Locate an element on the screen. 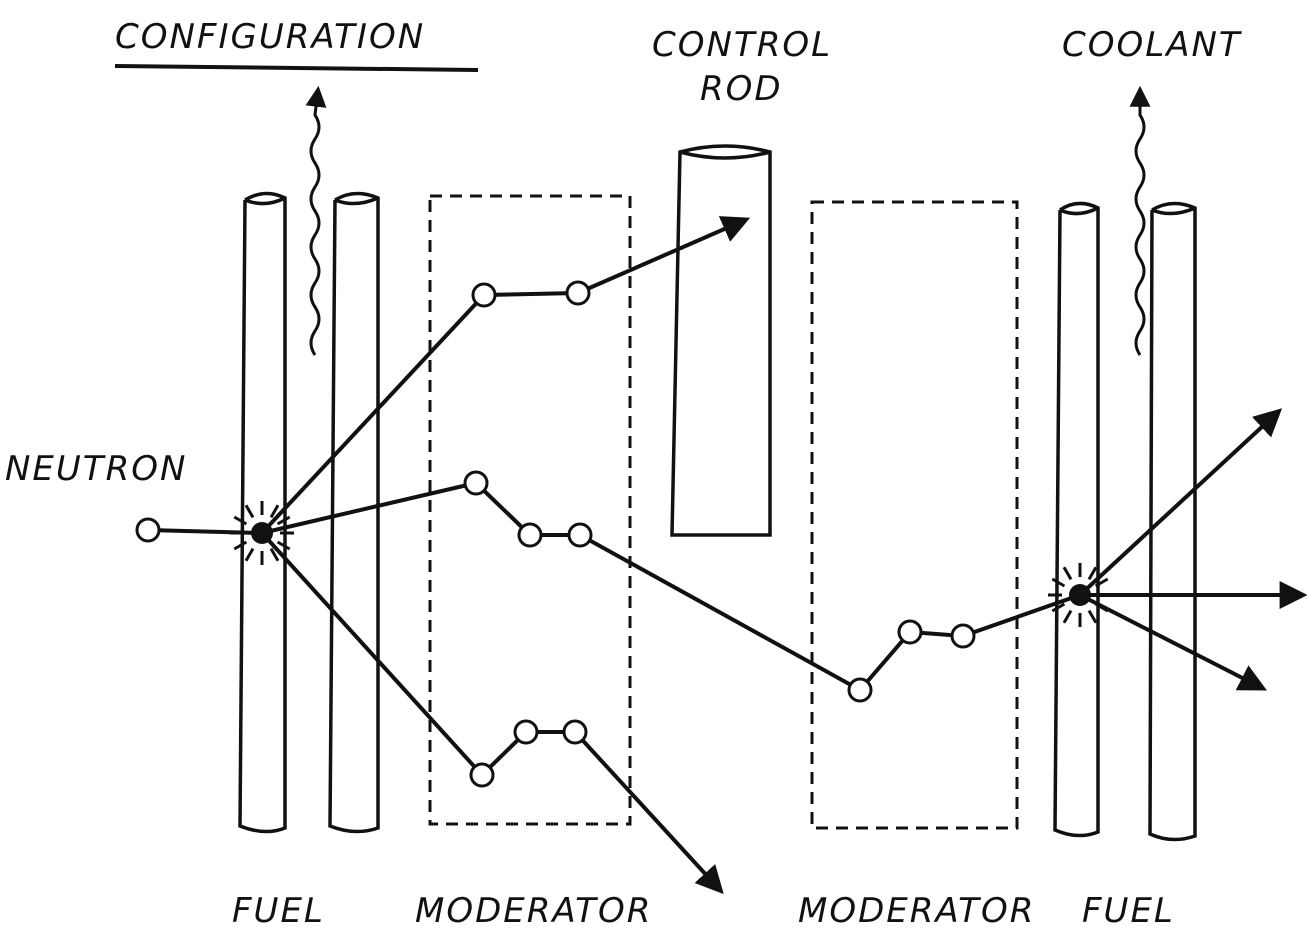 Image resolution: width=1307 pixels, height=931 pixels. fission-points is located at coordinates (671, 564).